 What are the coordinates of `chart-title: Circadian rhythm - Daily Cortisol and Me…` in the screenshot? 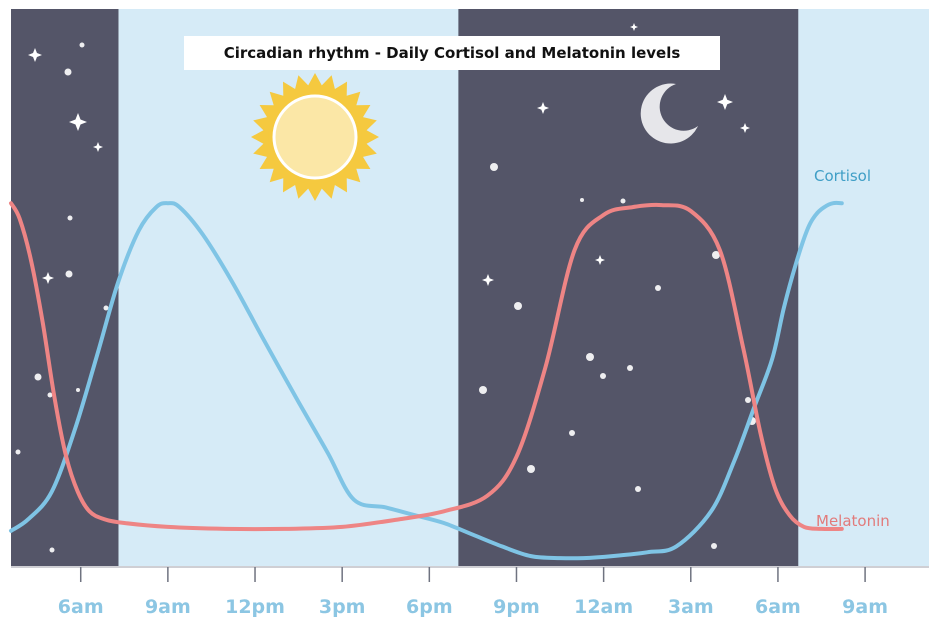 It's located at (452, 53).